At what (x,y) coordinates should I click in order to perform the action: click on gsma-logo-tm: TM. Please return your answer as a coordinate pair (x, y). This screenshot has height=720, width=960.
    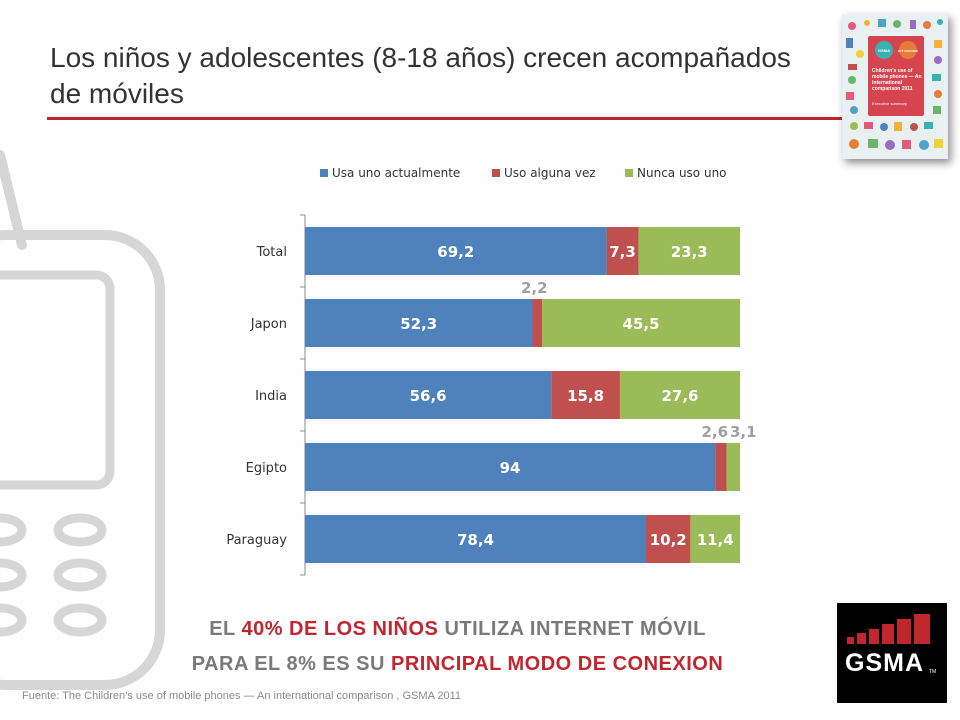
    Looking at the image, I should click on (932, 672).